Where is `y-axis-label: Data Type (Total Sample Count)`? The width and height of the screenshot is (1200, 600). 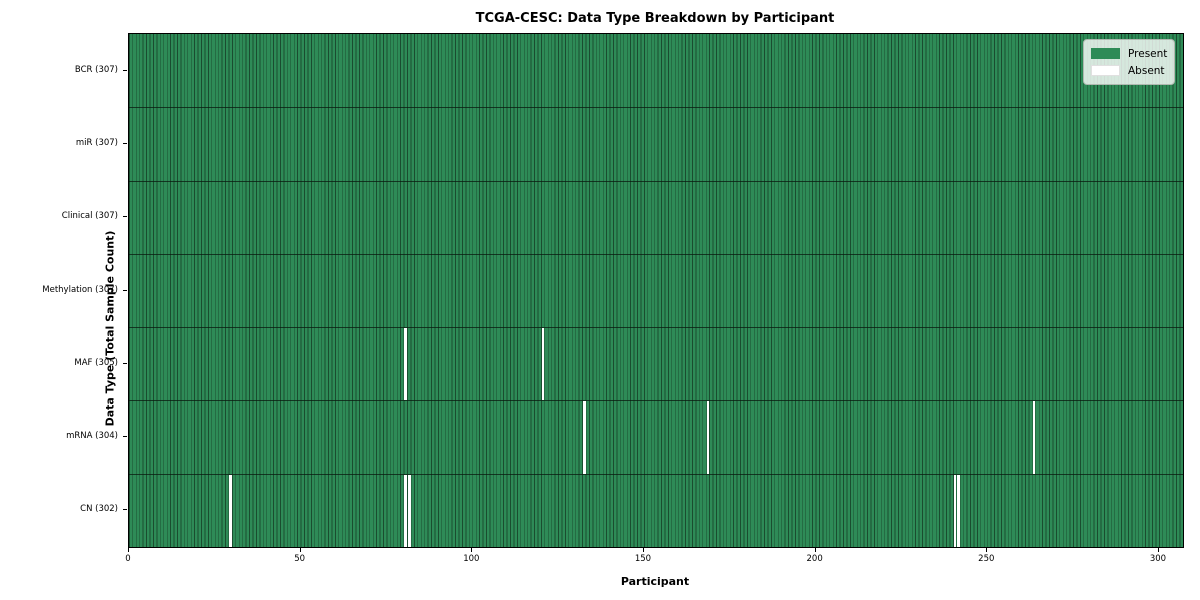 y-axis-label: Data Type (Total Sample Count) is located at coordinates (110, 328).